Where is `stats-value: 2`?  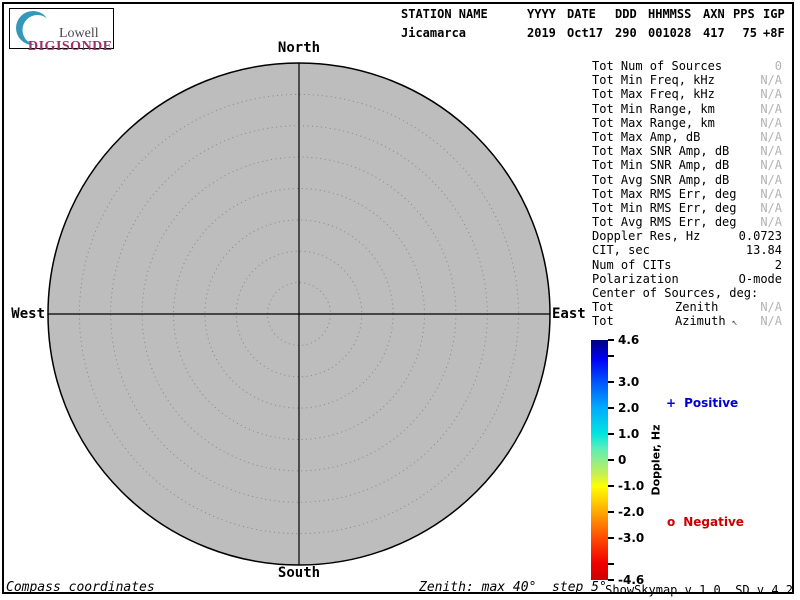 stats-value: 2 is located at coordinates (778, 264).